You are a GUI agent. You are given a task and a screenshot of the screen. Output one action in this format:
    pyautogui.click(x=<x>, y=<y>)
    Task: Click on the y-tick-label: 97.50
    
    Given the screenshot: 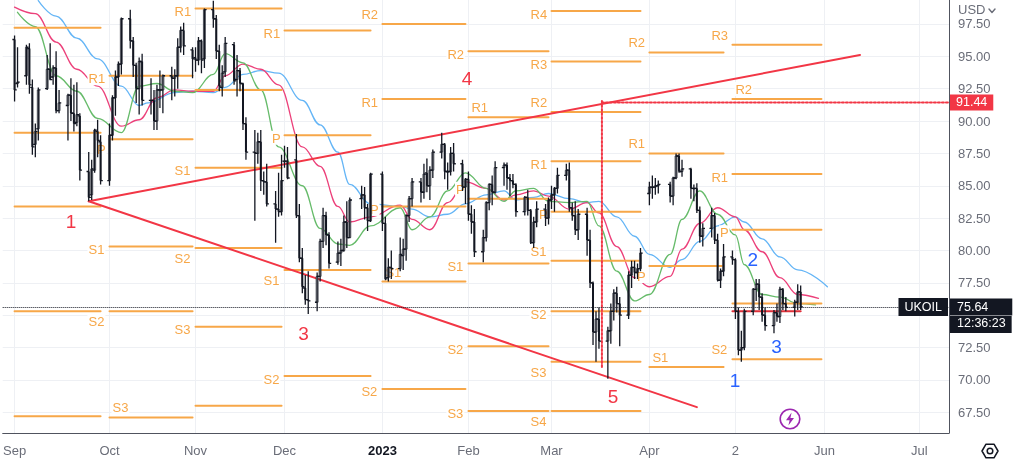 What is the action you would take?
    pyautogui.click(x=974, y=24)
    